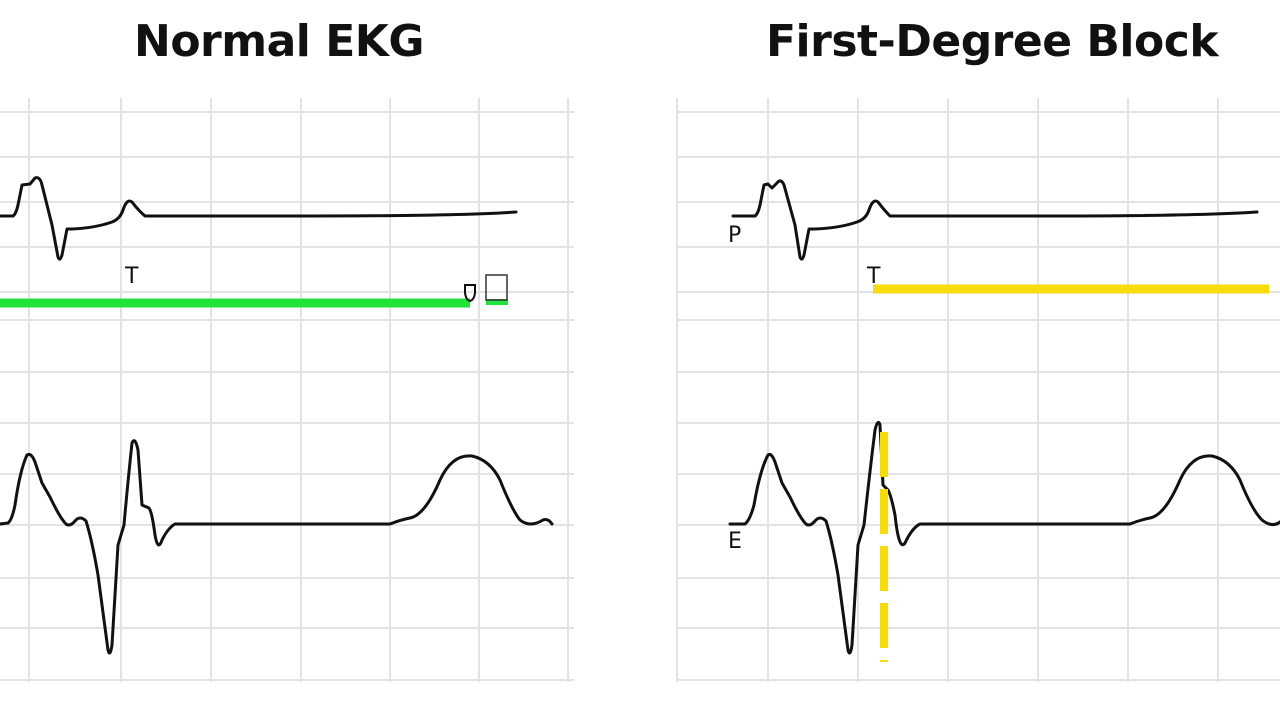  Describe the element at coordinates (995, 220) in the screenshot. I see `block-upper-trace` at that location.